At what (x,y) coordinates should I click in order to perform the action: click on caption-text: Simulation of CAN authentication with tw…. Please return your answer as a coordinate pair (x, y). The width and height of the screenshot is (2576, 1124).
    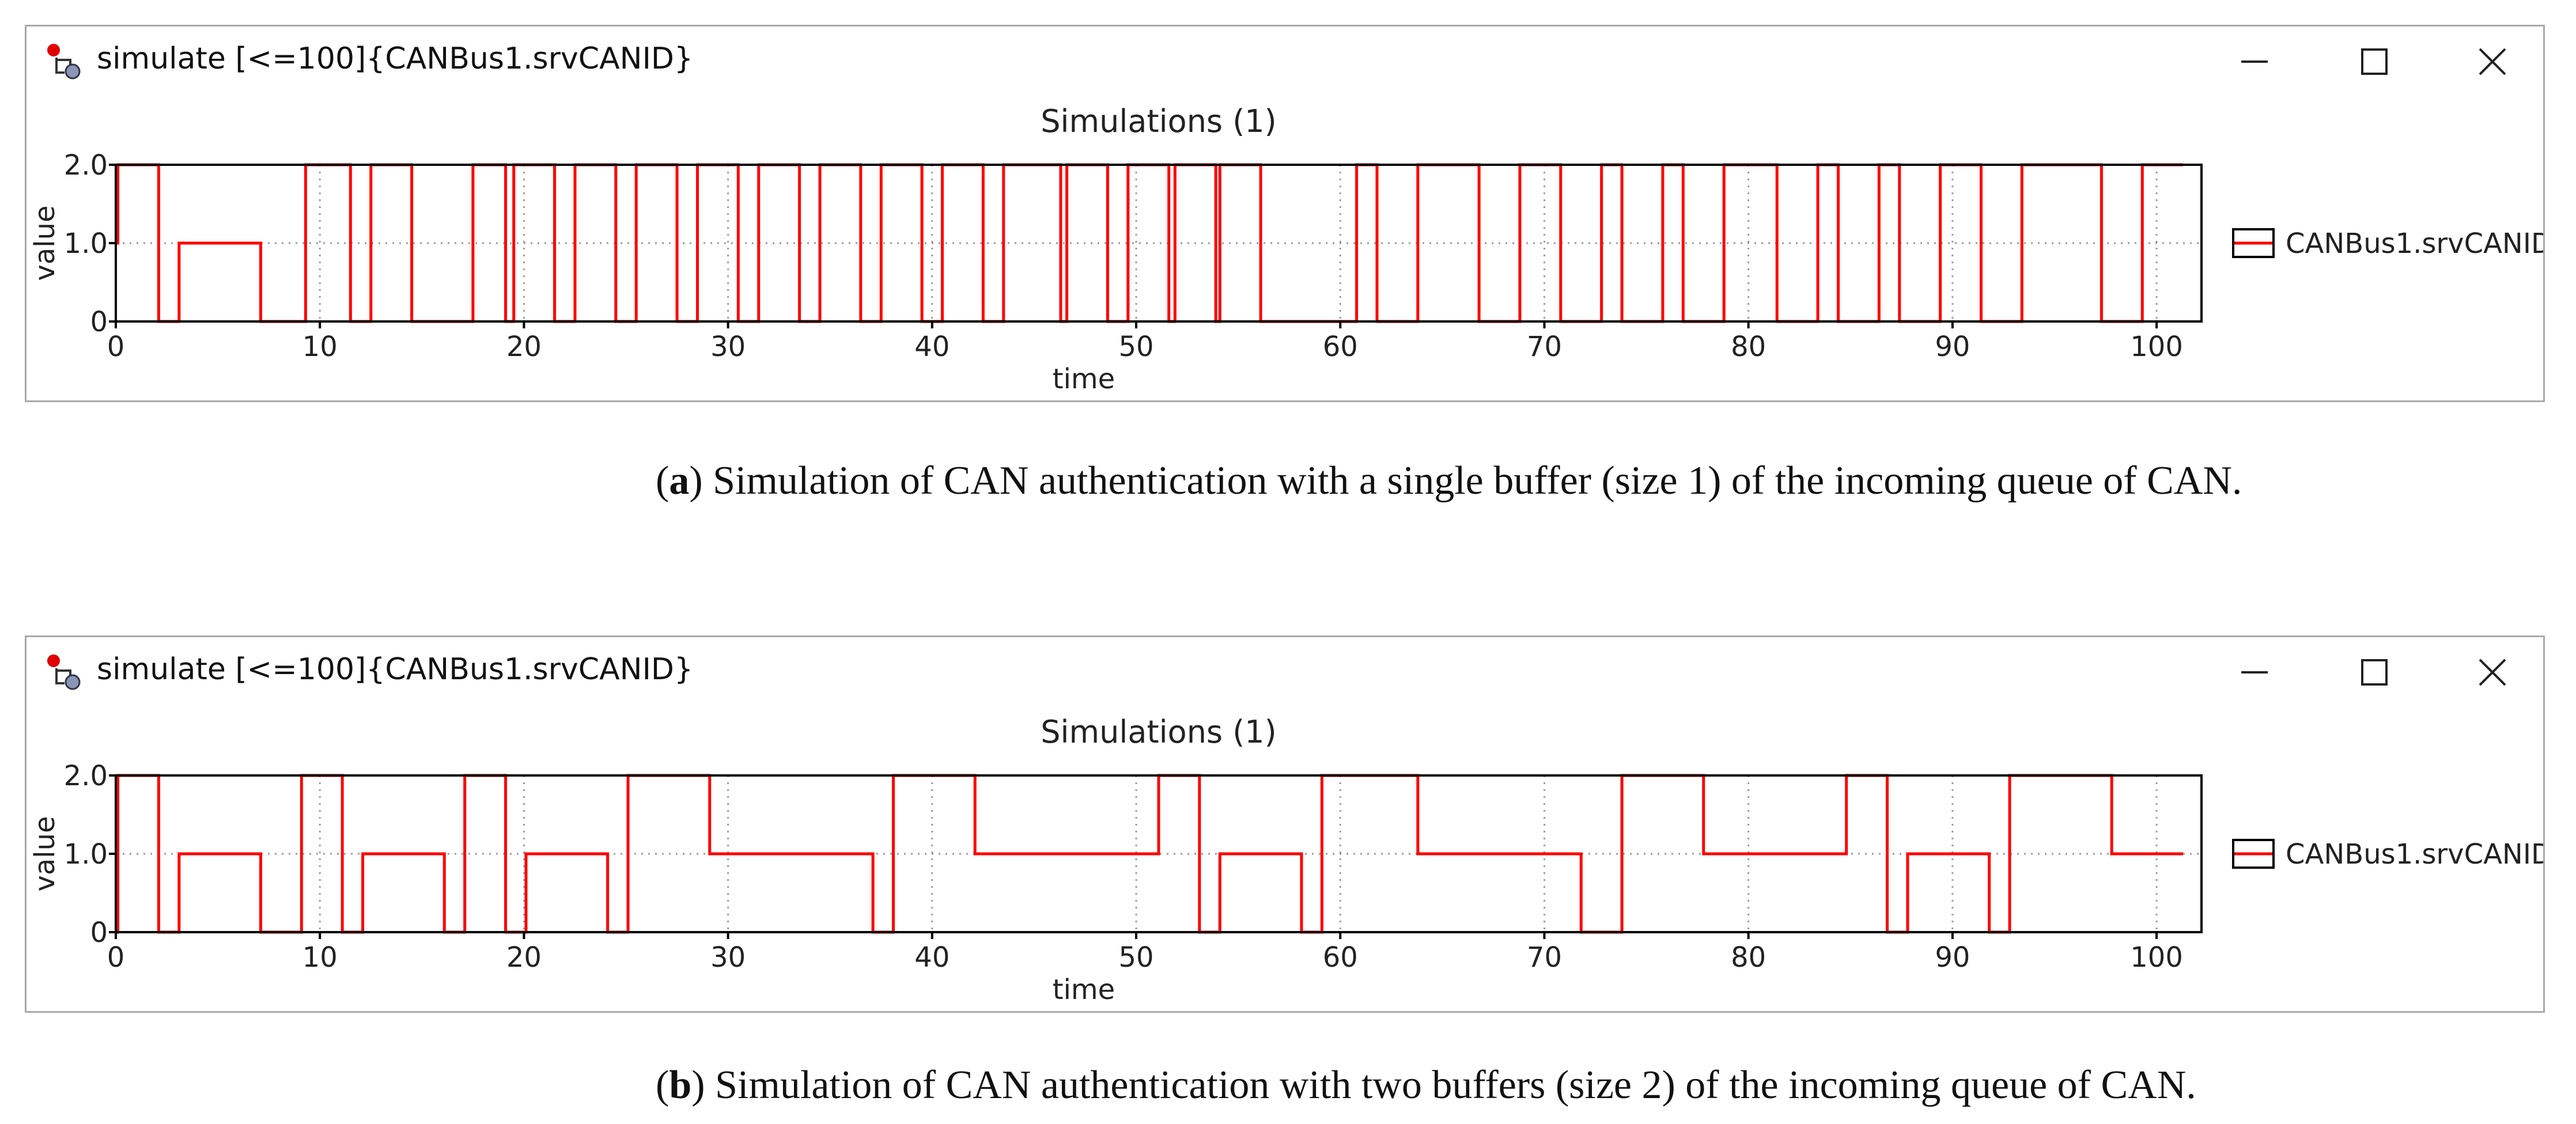
    Looking at the image, I should click on (1455, 1085).